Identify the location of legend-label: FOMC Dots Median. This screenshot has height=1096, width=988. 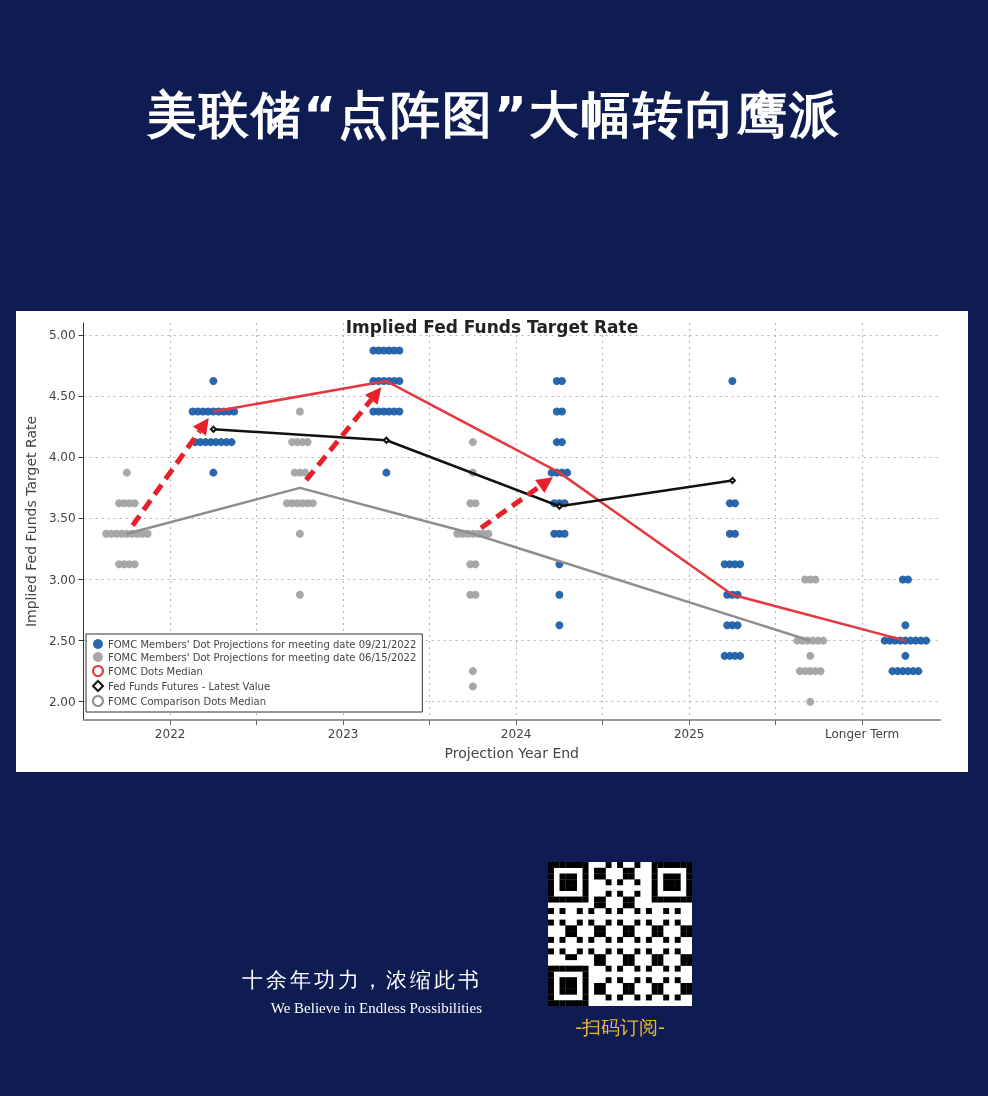
(155, 671).